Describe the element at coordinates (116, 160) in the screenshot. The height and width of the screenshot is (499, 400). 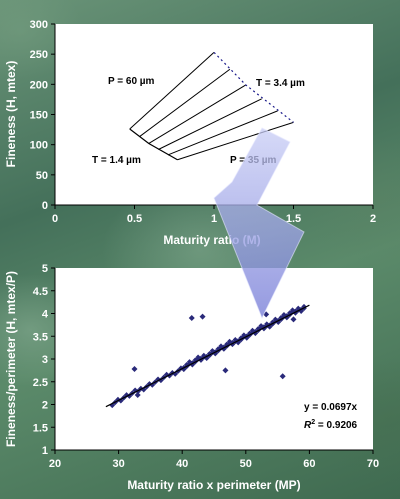
I see `annotation-t14: T = 1.4 µm` at that location.